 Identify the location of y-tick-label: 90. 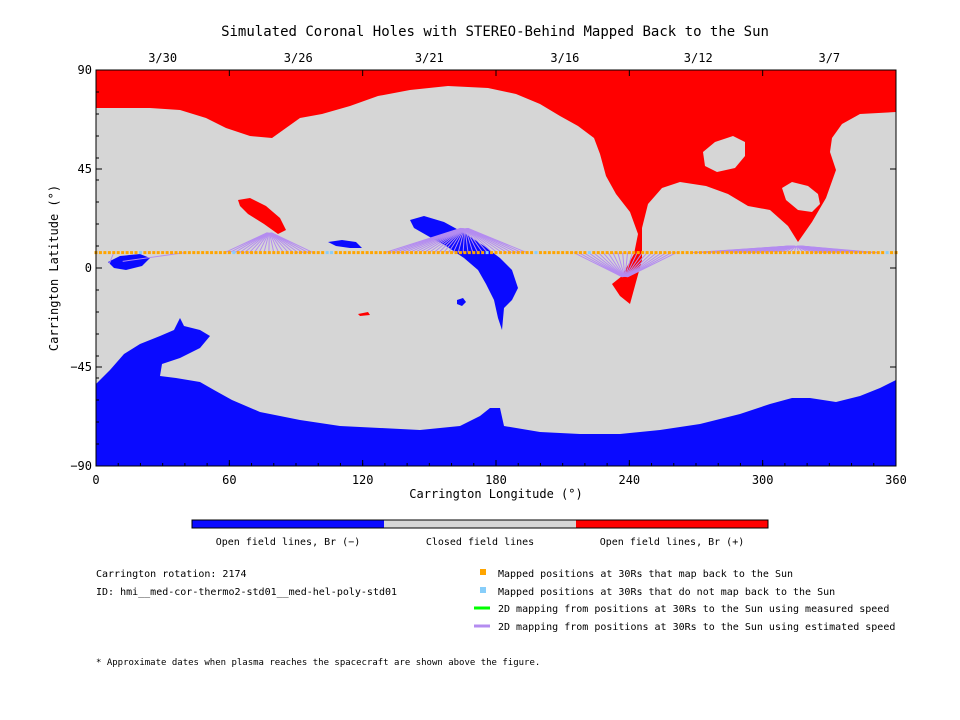
(85, 70).